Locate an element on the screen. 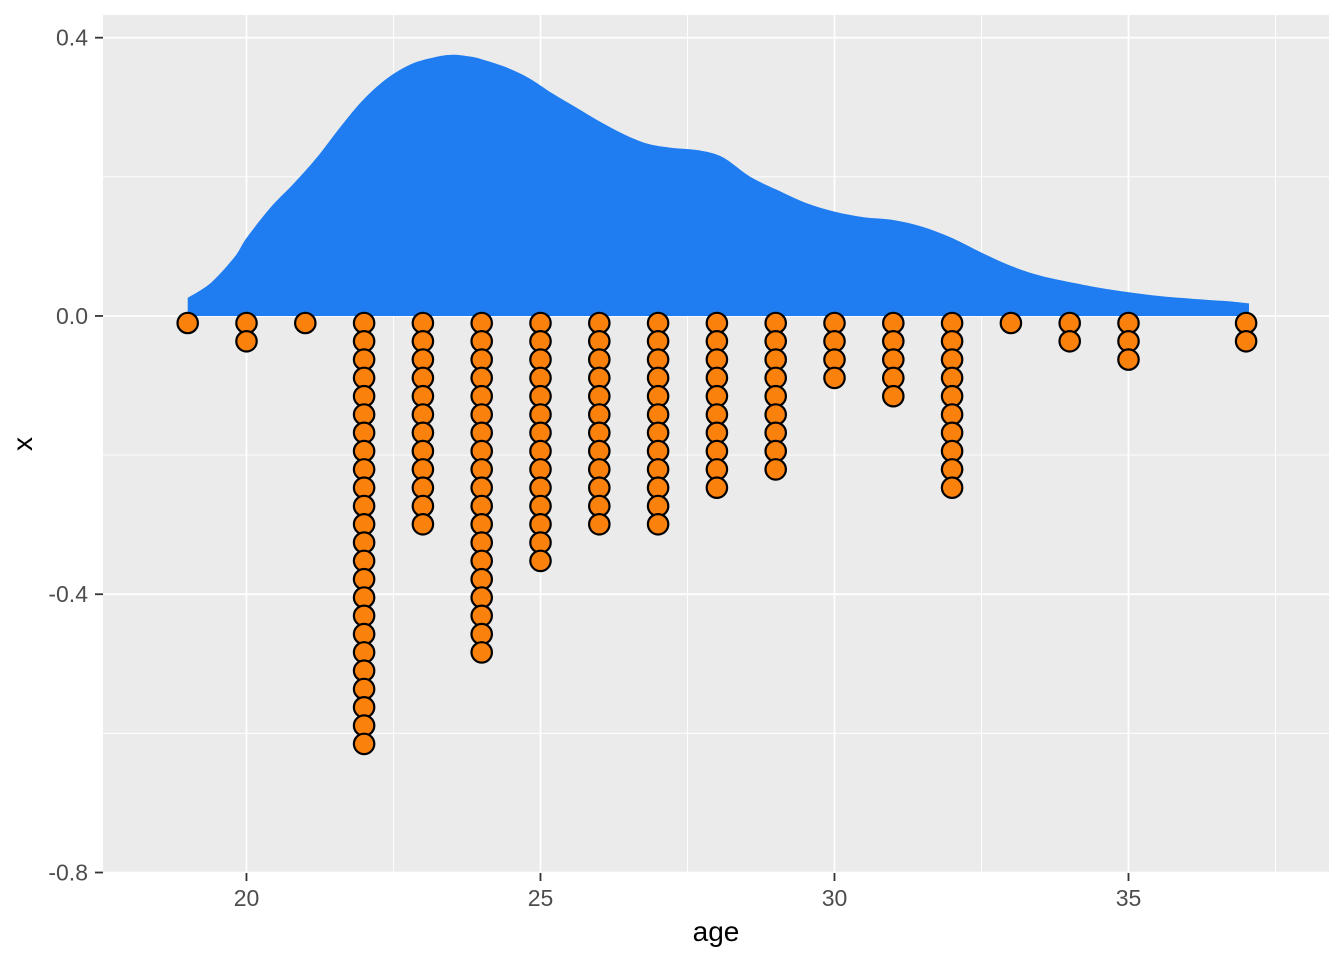 This screenshot has width=1344, height=960. y-tick-label: 0.0 is located at coordinates (72, 316).